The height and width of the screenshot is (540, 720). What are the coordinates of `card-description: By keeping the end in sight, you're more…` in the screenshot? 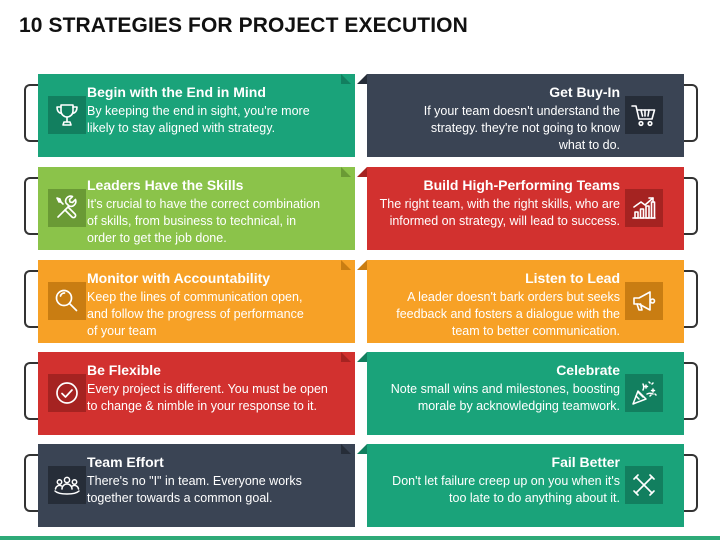 It's located at (198, 119).